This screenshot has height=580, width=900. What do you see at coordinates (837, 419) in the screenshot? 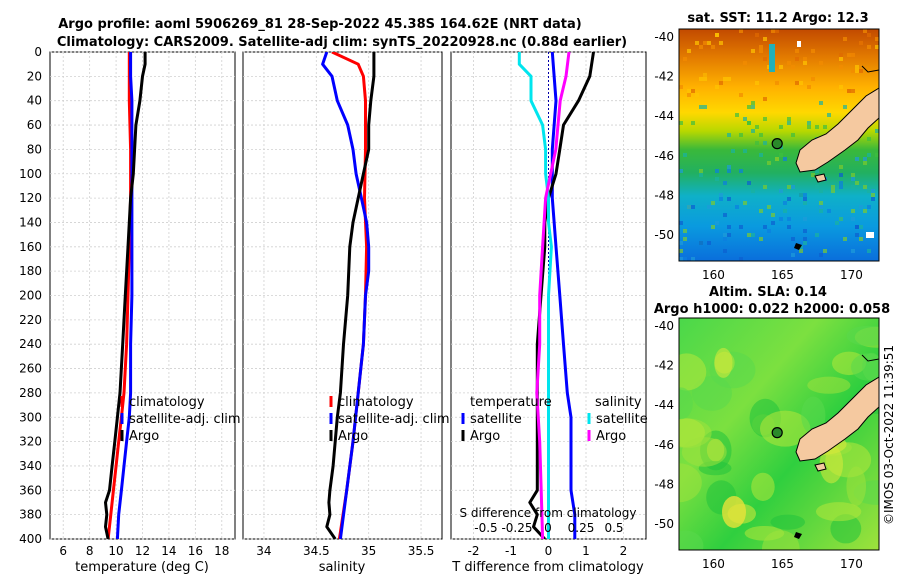
I see `coastline-south-island` at bounding box center [837, 419].